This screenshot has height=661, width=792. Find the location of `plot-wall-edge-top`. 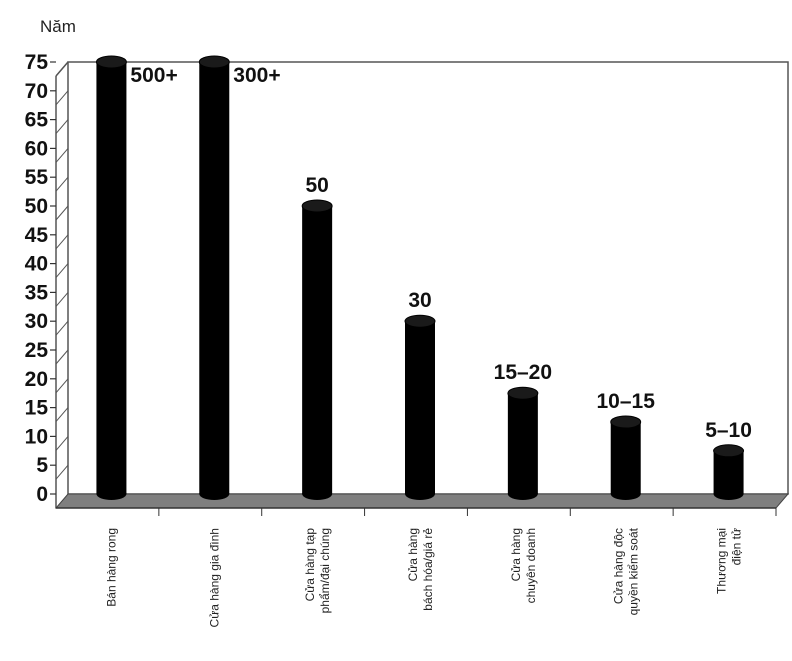

plot-wall-edge-top is located at coordinates (62, 69).